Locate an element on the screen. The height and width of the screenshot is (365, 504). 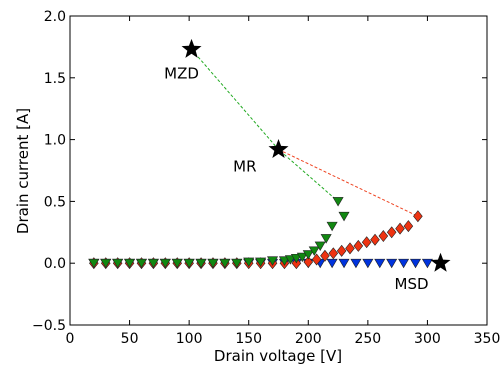
data-markers is located at coordinates (260, 233).